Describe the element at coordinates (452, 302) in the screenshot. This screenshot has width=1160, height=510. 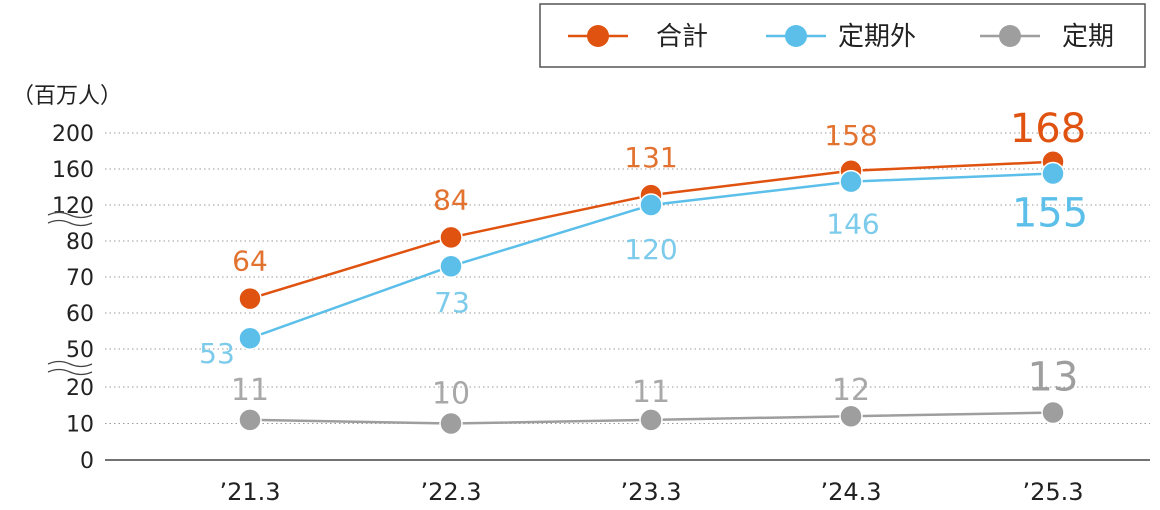
I see `data-label-non_commuter: 73` at that location.